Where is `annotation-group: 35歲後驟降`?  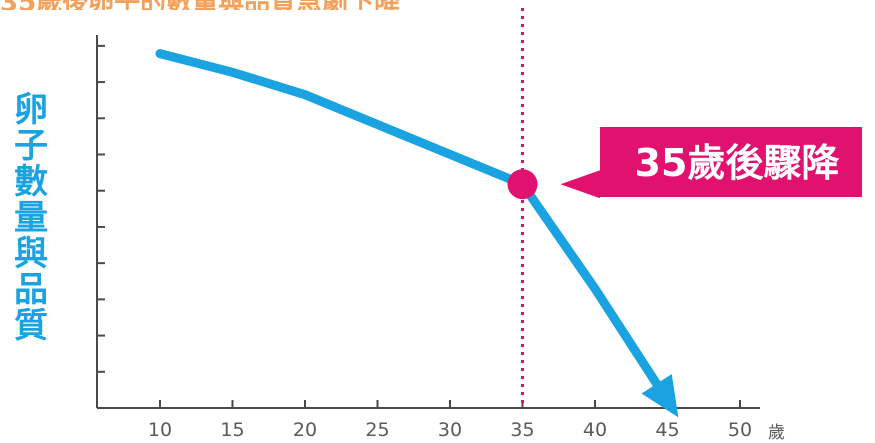 annotation-group: 35歲後驟降 is located at coordinates (684, 163).